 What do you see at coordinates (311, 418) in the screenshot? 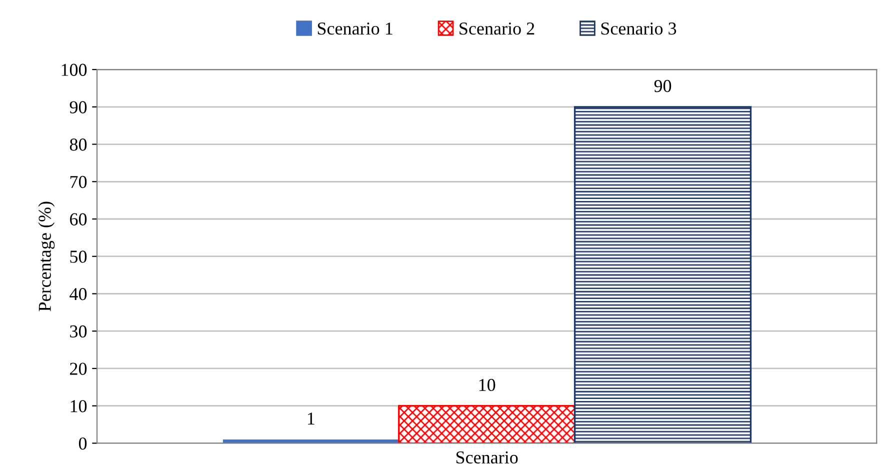
I see `data-label: 1` at bounding box center [311, 418].